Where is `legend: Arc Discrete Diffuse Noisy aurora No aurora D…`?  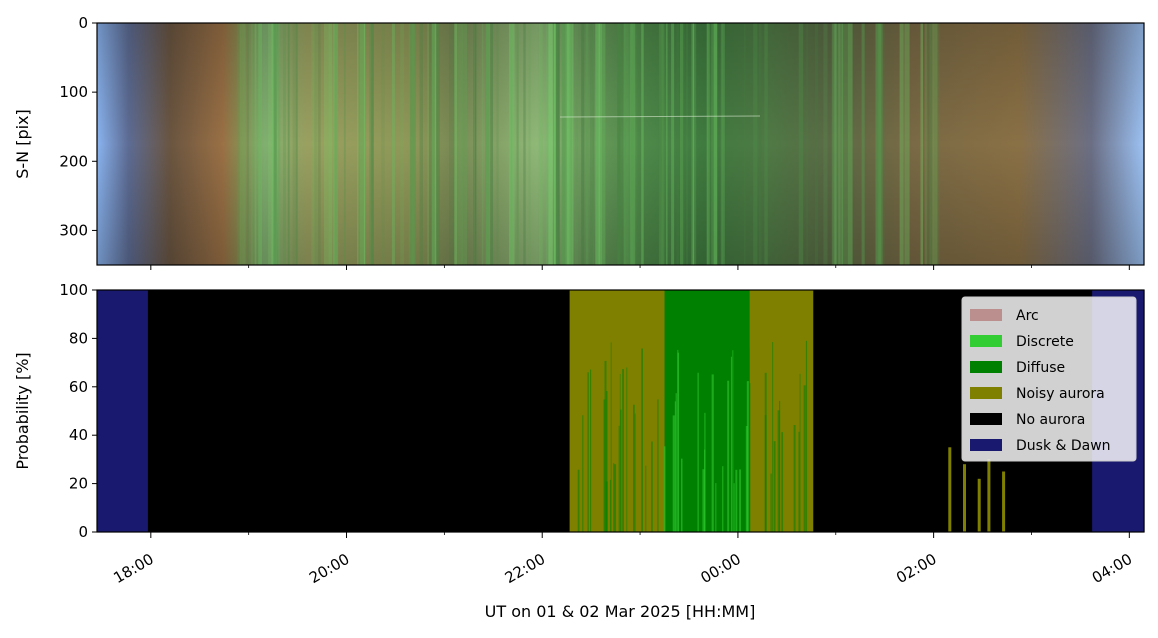 legend: Arc Discrete Diffuse Noisy aurora No aurora D… is located at coordinates (1049, 379).